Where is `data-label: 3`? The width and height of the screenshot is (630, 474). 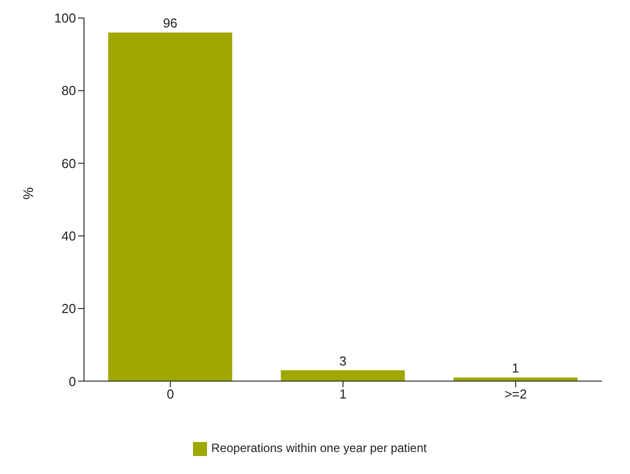 data-label: 3 is located at coordinates (342, 360).